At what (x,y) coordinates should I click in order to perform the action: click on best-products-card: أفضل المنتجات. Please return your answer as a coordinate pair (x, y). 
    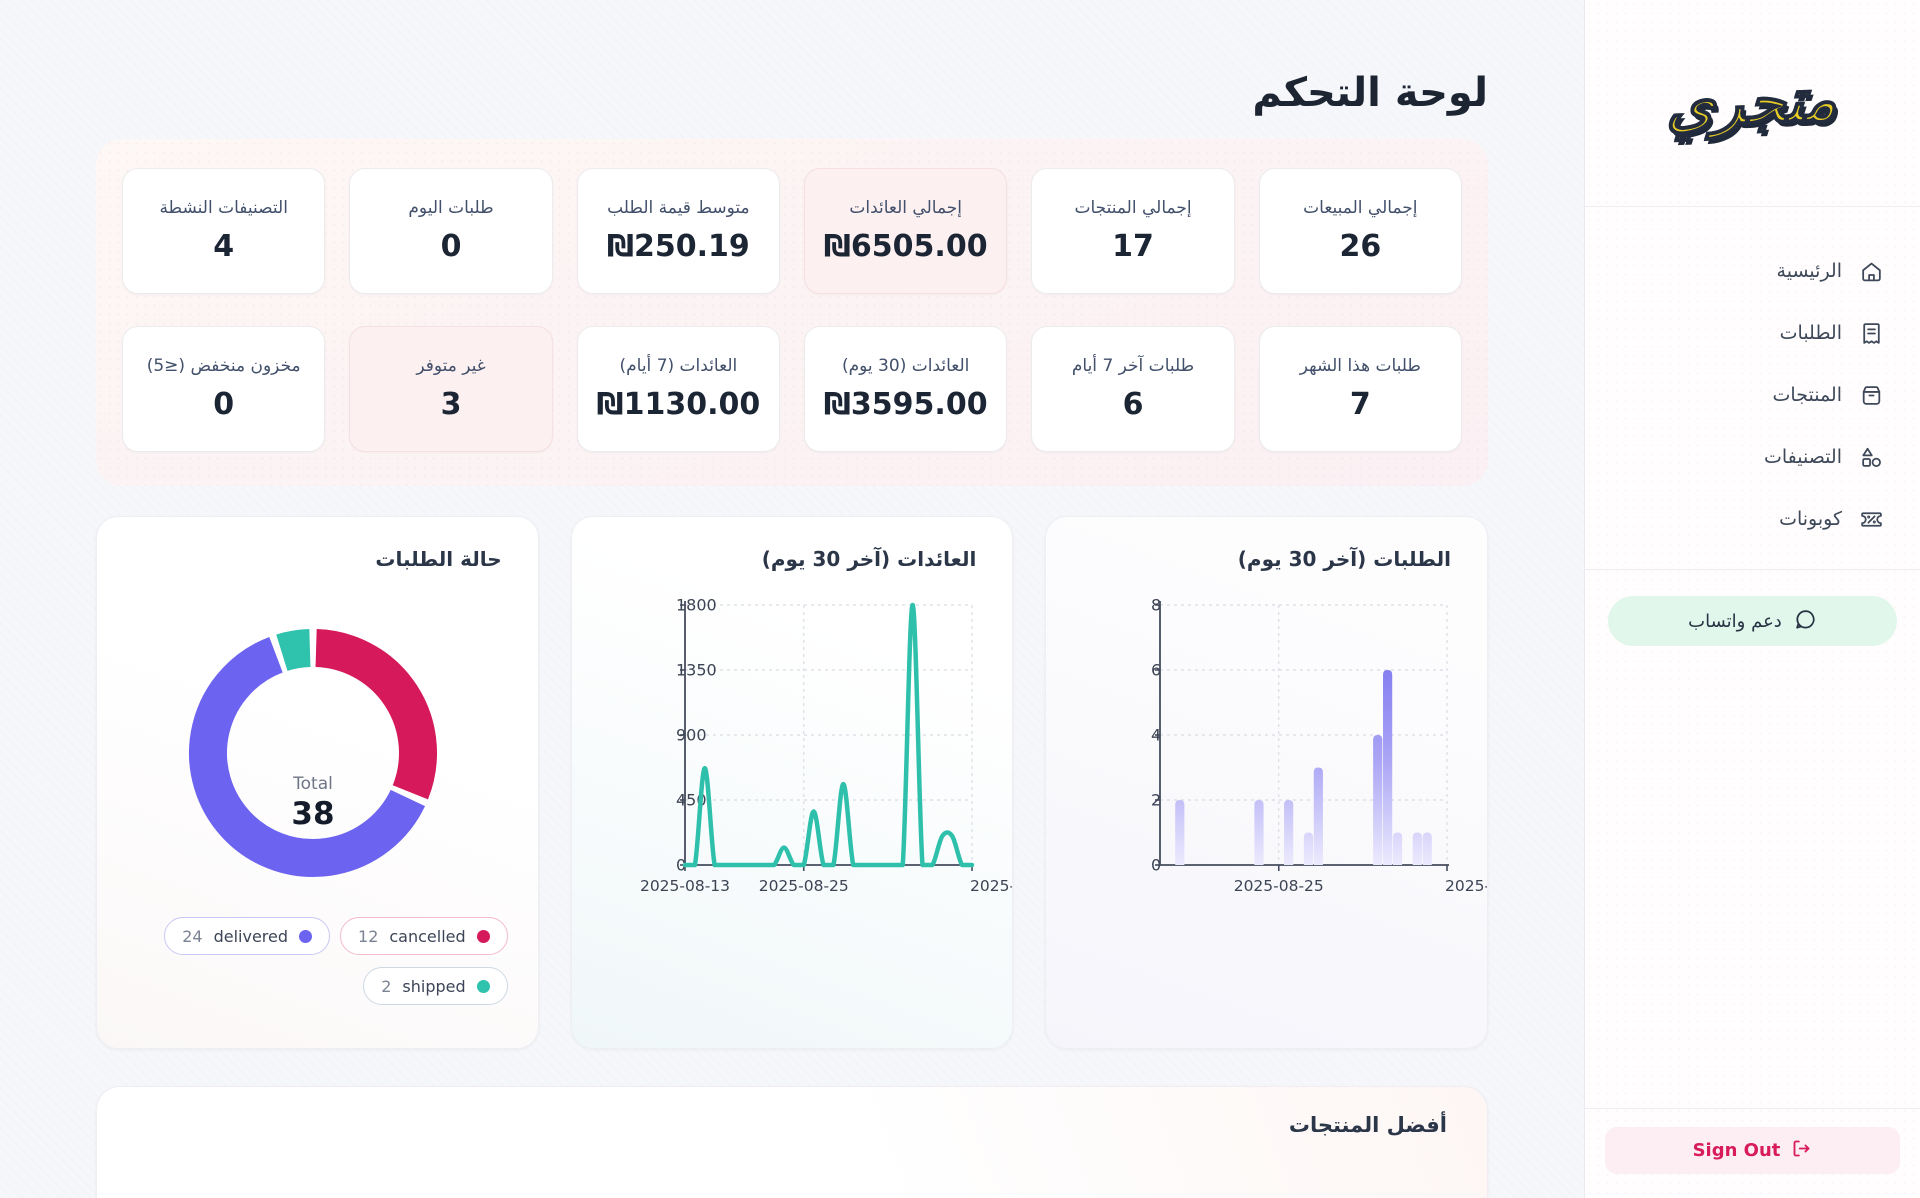
    Looking at the image, I should click on (792, 1142).